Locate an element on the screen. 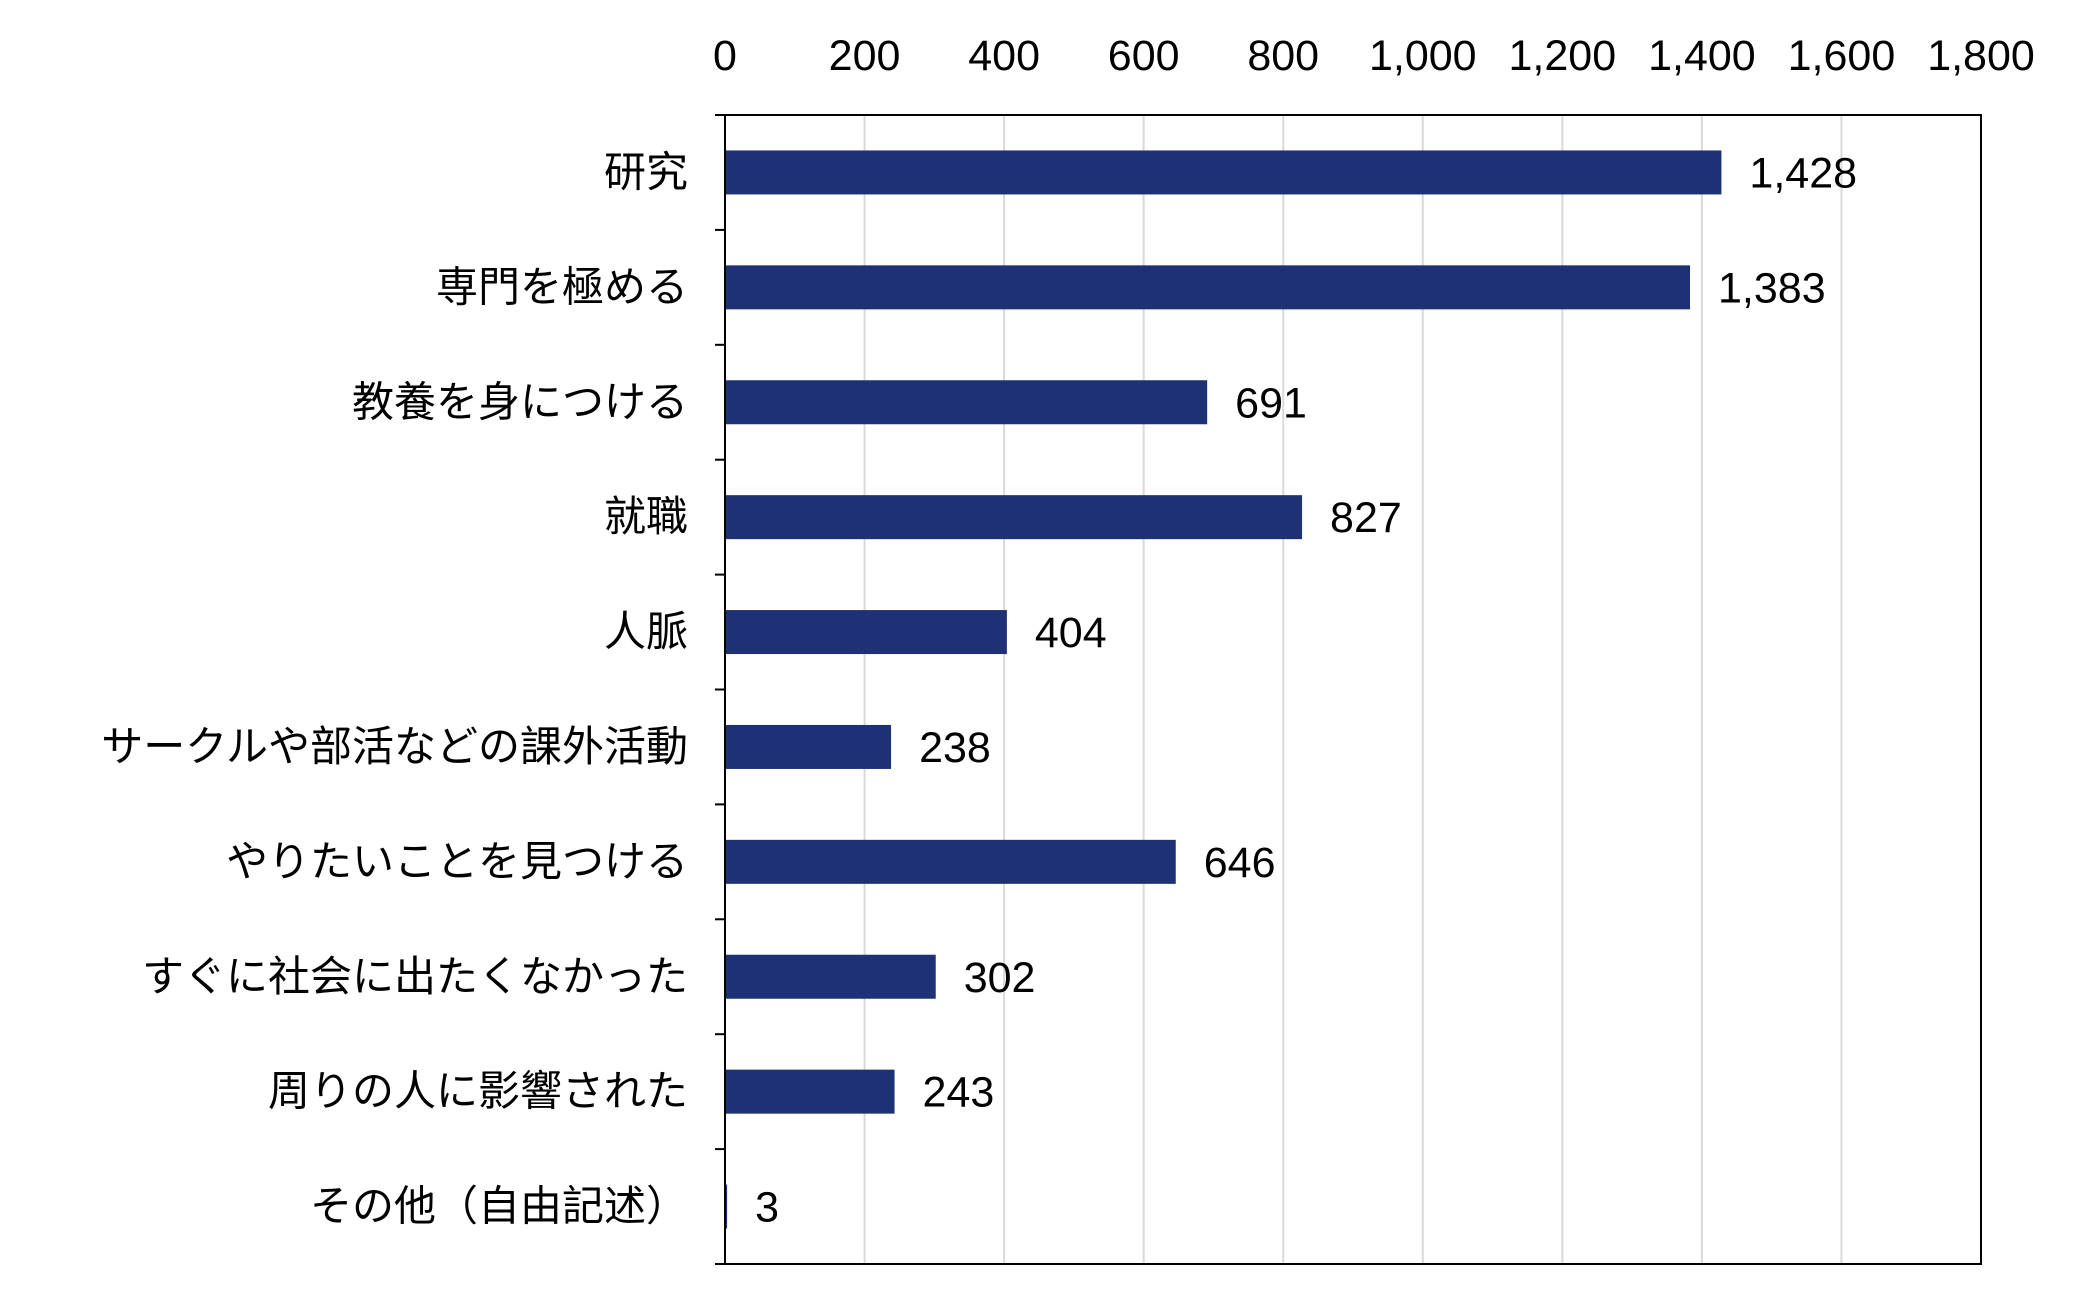  value-label: 302 is located at coordinates (1000, 978).